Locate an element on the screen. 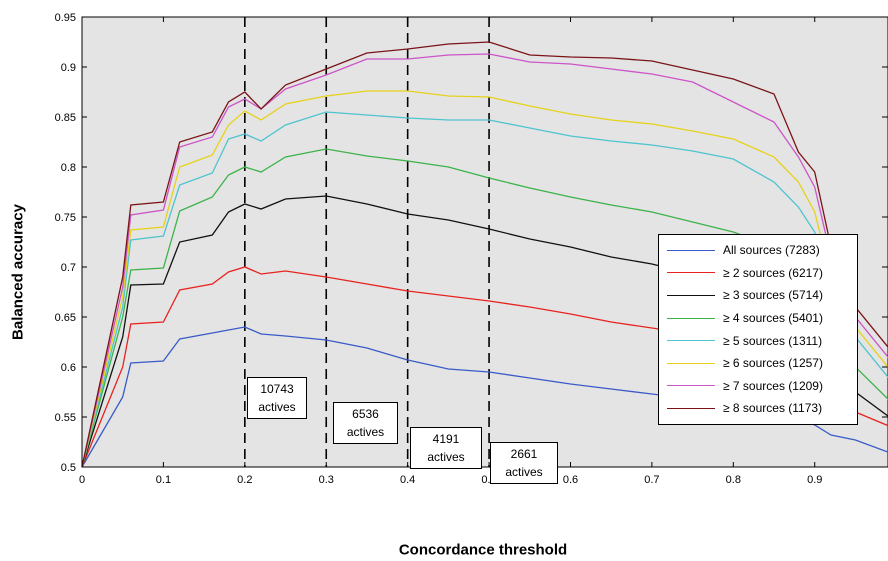 The height and width of the screenshot is (561, 888). x-tick-label: 0.6 is located at coordinates (570, 480).